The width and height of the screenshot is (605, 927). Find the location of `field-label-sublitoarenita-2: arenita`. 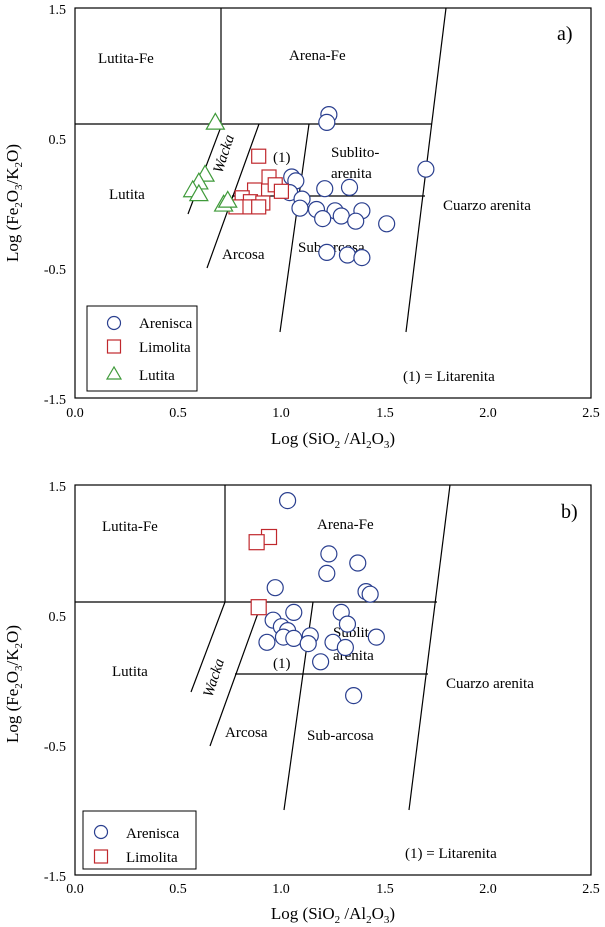

field-label-sublitoarenita-2: arenita is located at coordinates (351, 174).